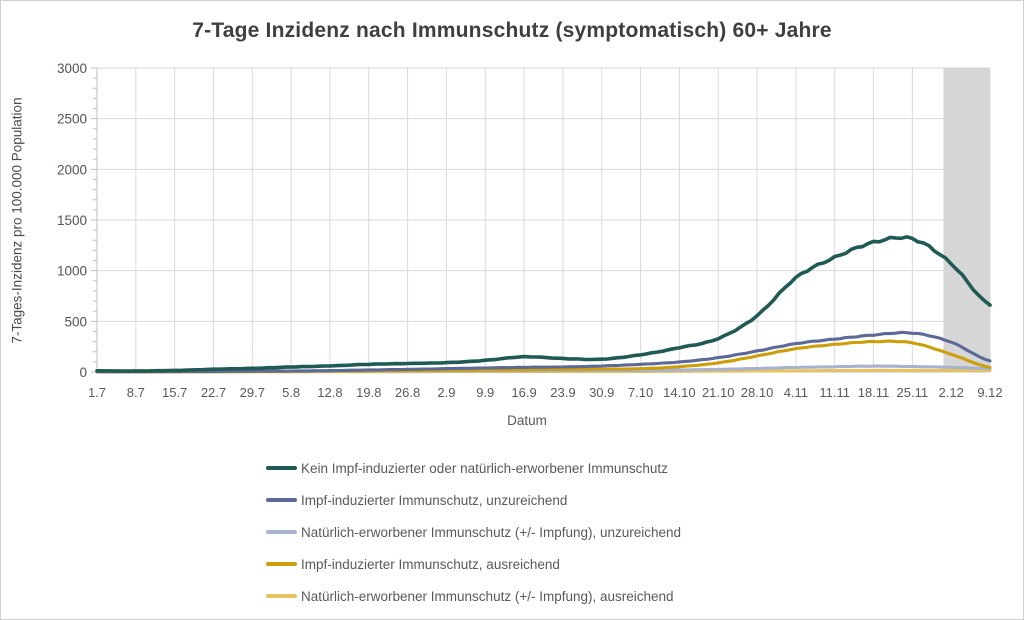 The height and width of the screenshot is (620, 1024). Describe the element at coordinates (757, 392) in the screenshot. I see `x-tick-label: 28.10` at that location.